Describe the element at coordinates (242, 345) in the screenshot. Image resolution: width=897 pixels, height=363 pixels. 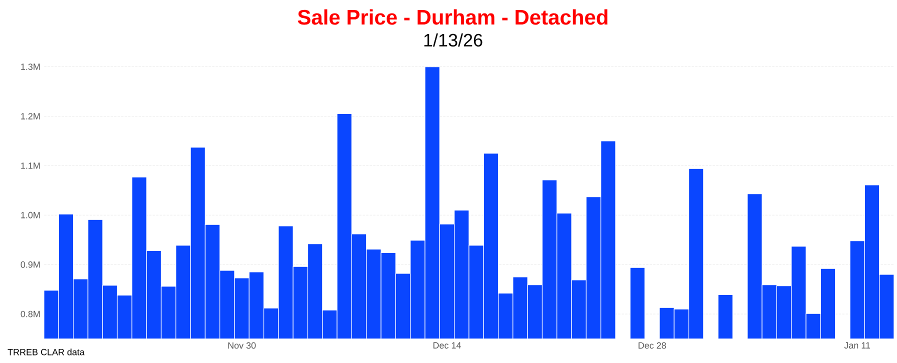
I see `x-tick-label: Nov 30` at that location.